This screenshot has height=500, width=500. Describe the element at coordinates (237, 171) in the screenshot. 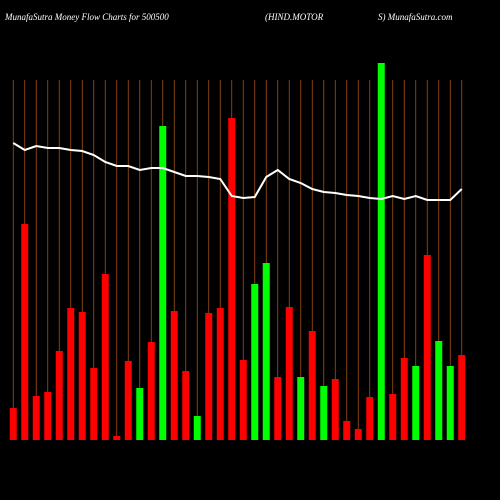

I see `money-flow-line` at that location.